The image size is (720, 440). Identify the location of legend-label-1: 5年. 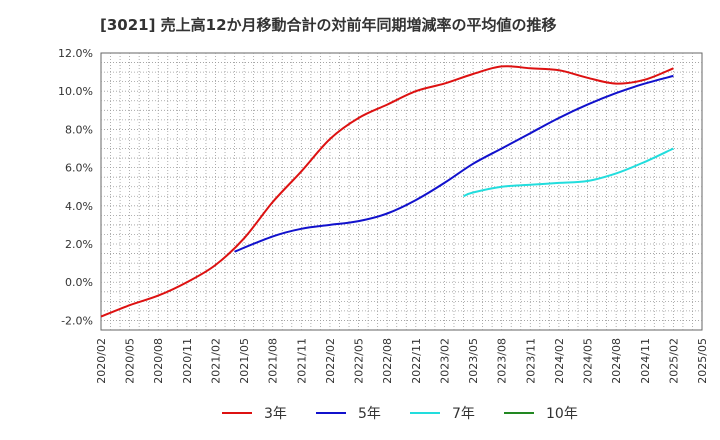
(369, 414).